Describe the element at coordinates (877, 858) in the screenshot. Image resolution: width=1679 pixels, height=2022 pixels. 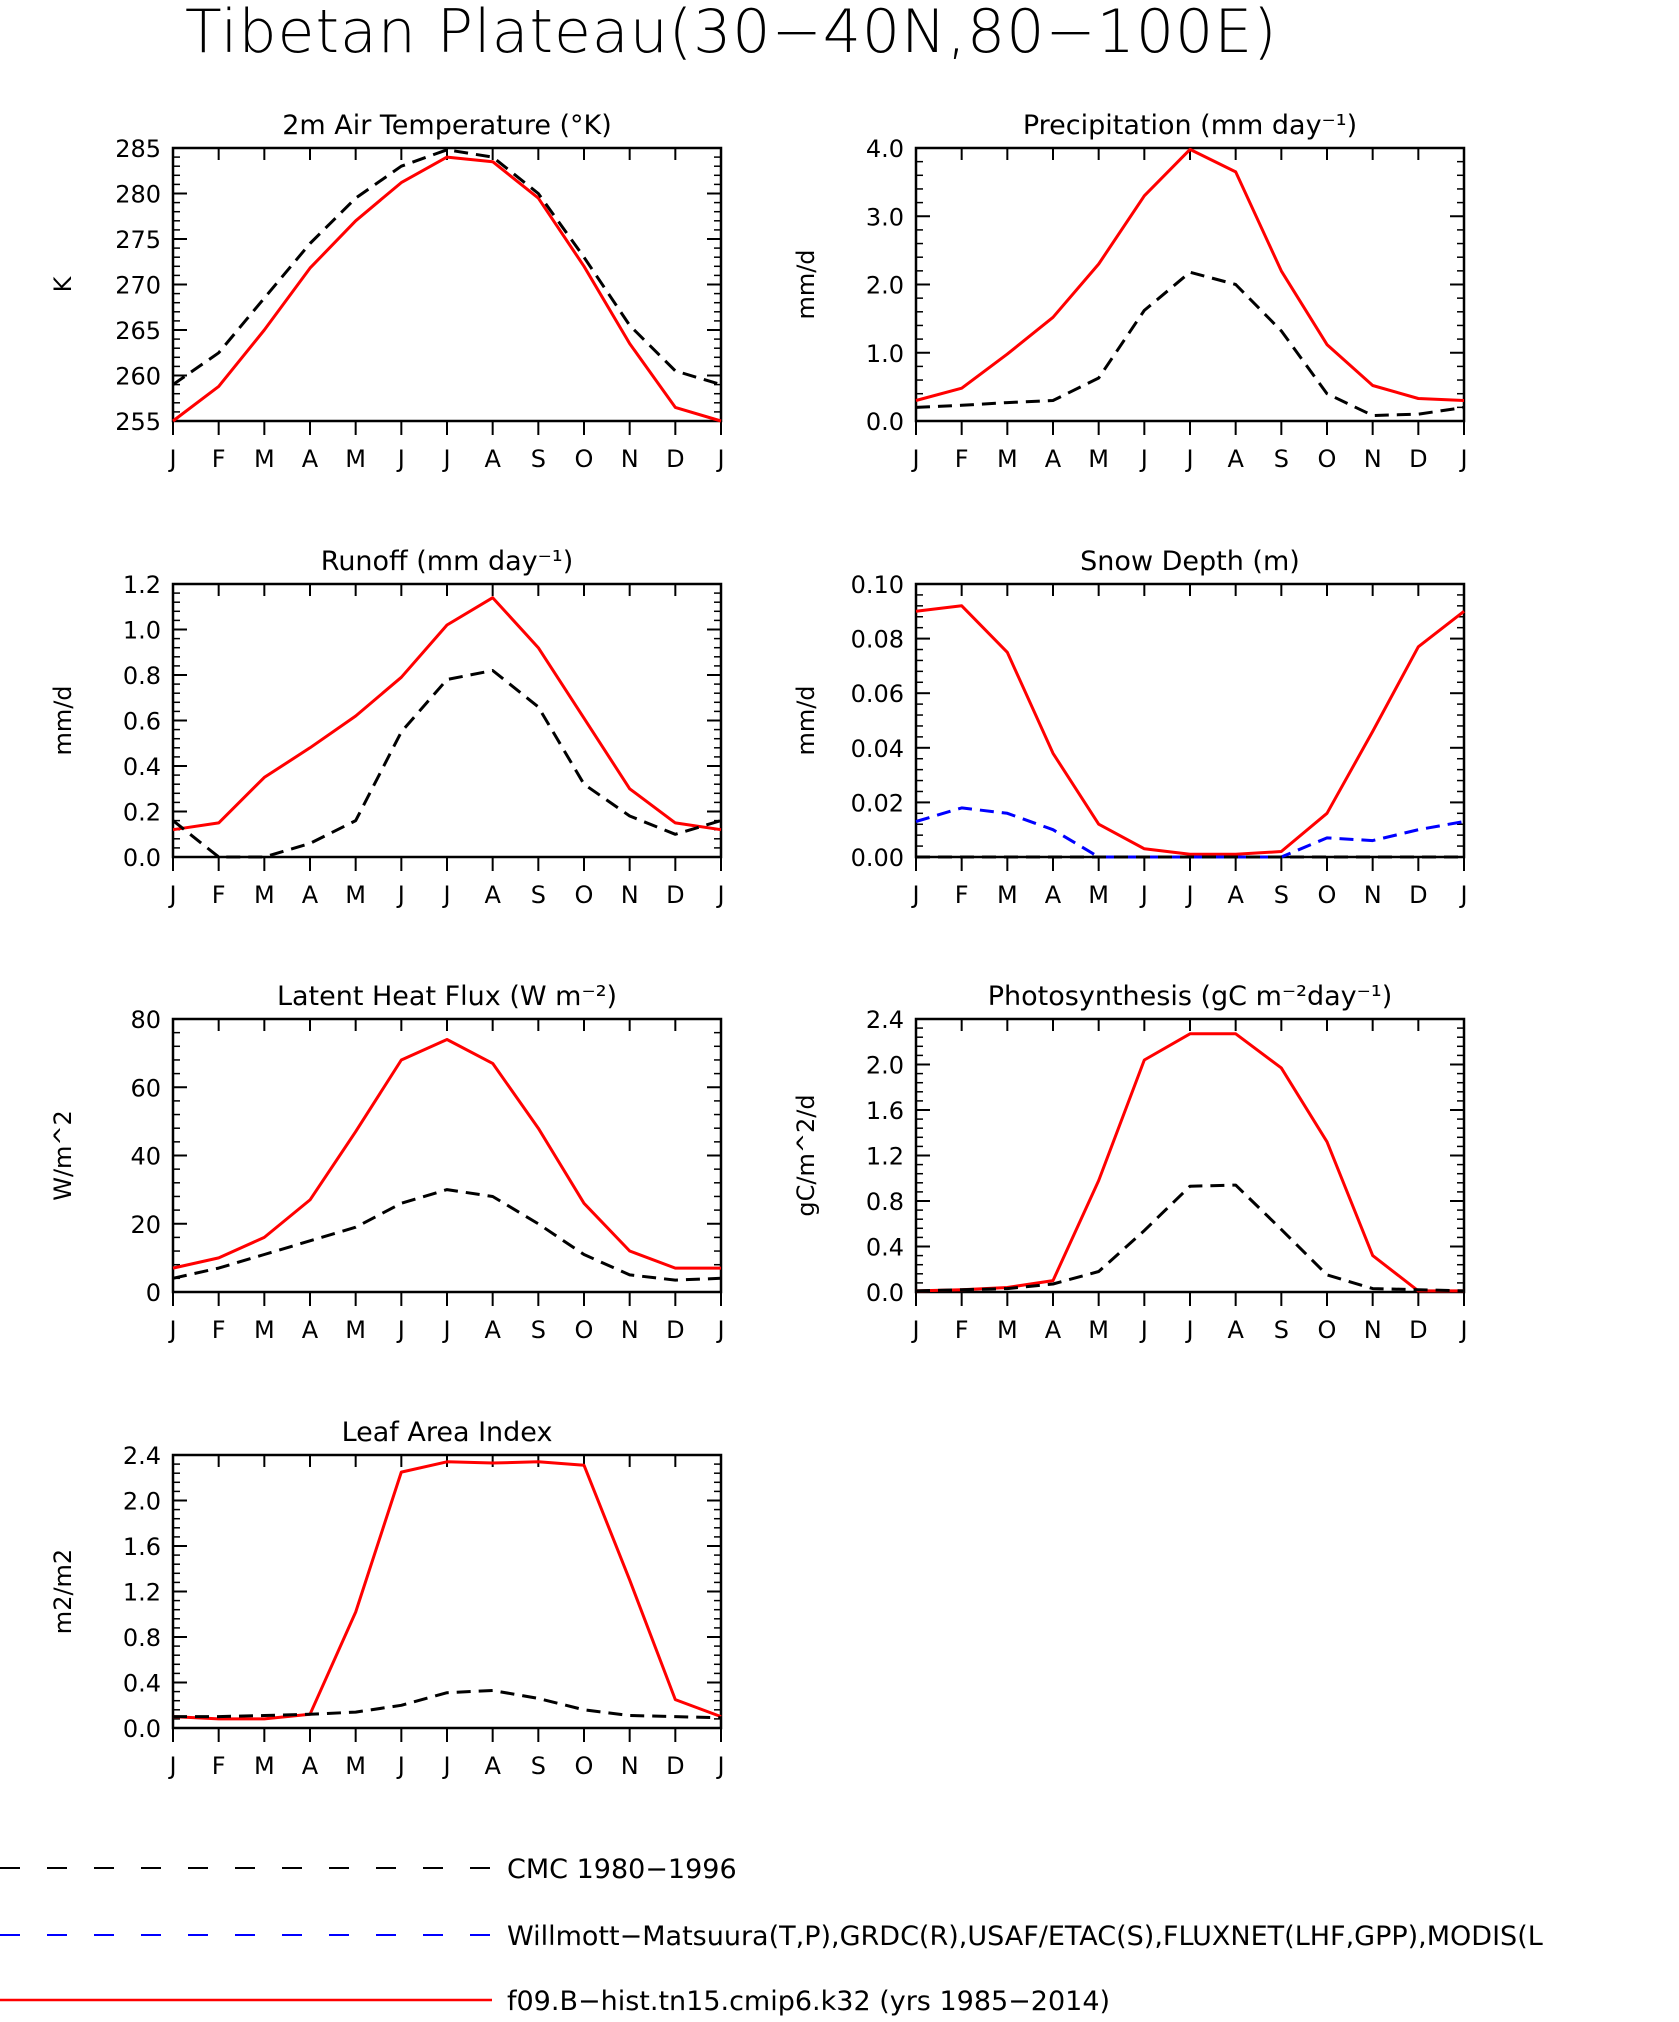
I see `y-tick-label: 0.00` at that location.